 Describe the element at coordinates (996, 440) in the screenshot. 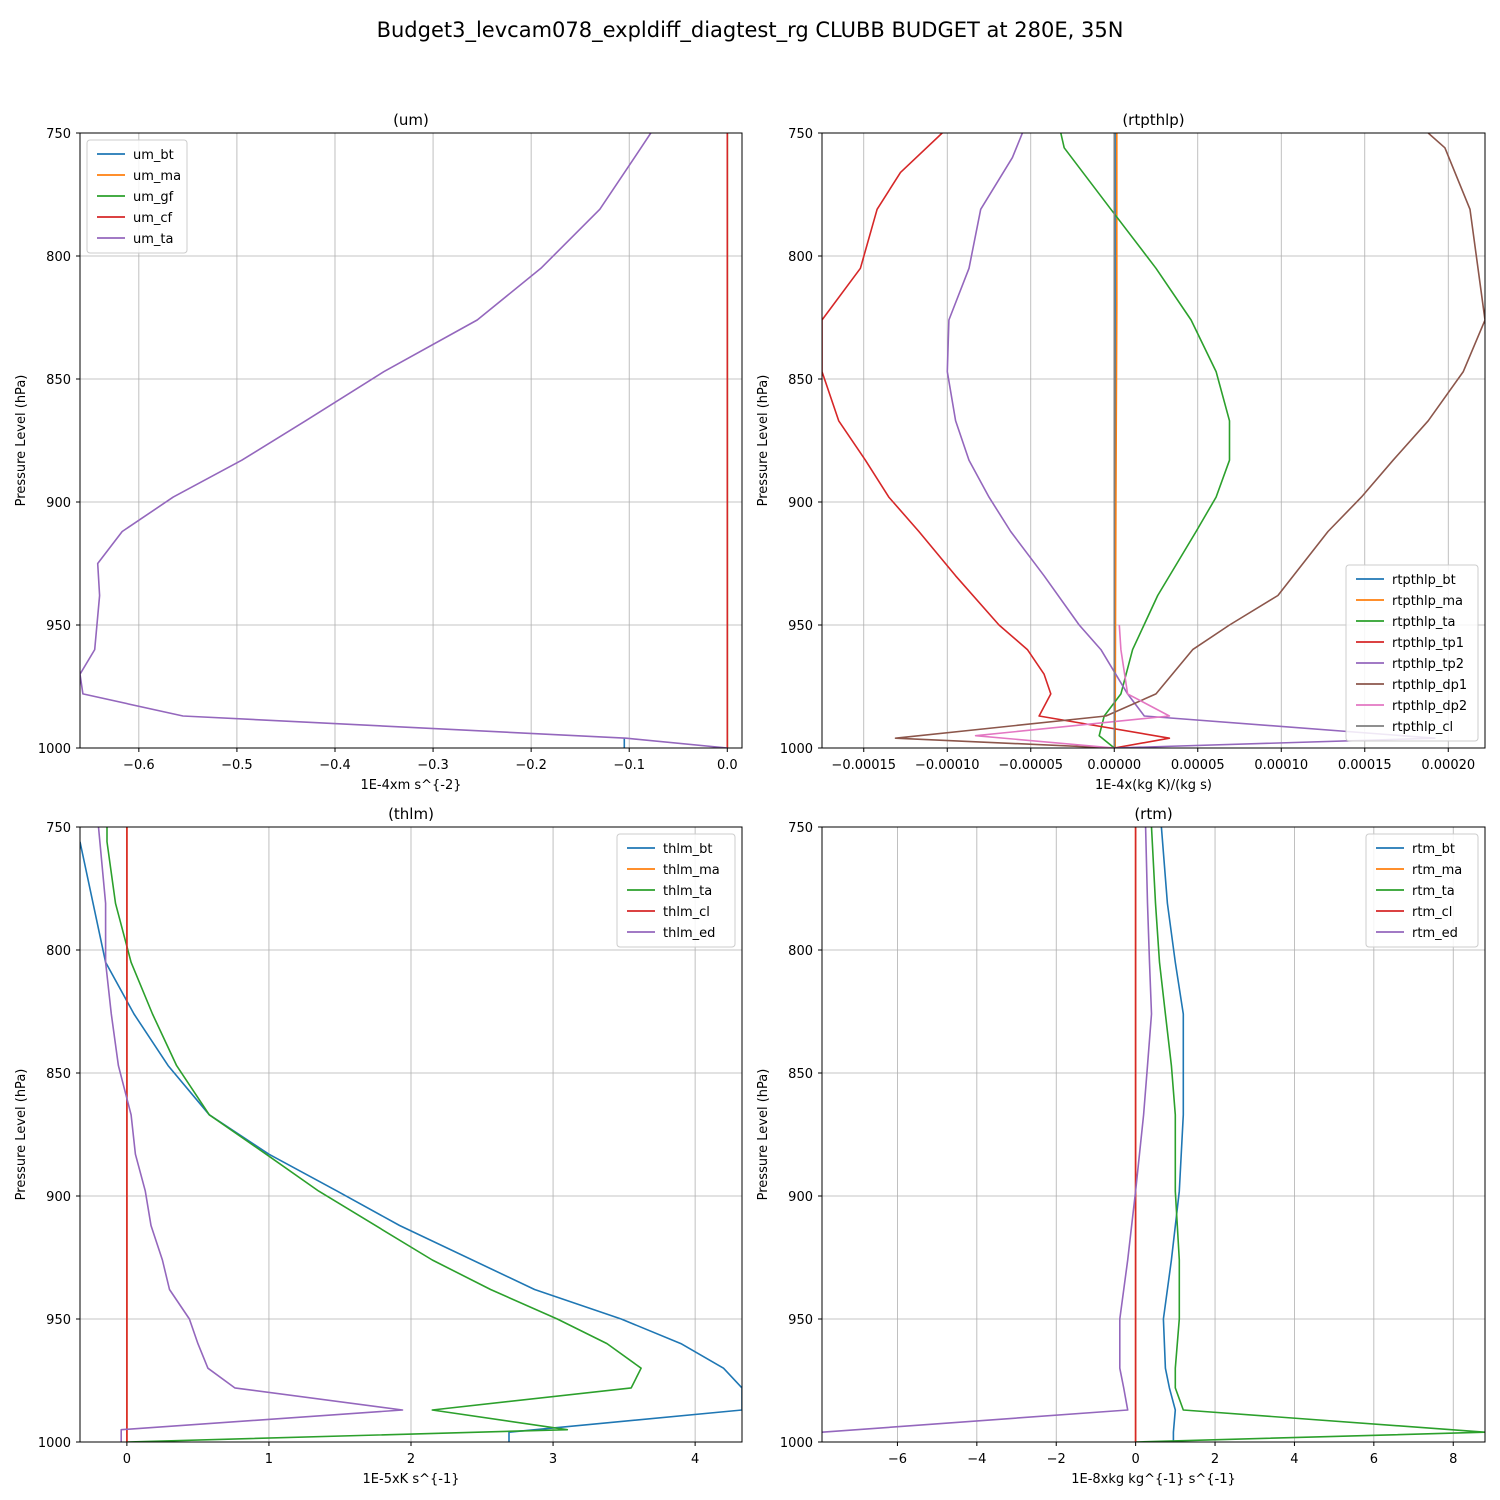

I see `series-line-rtpthlp_tp1` at that location.